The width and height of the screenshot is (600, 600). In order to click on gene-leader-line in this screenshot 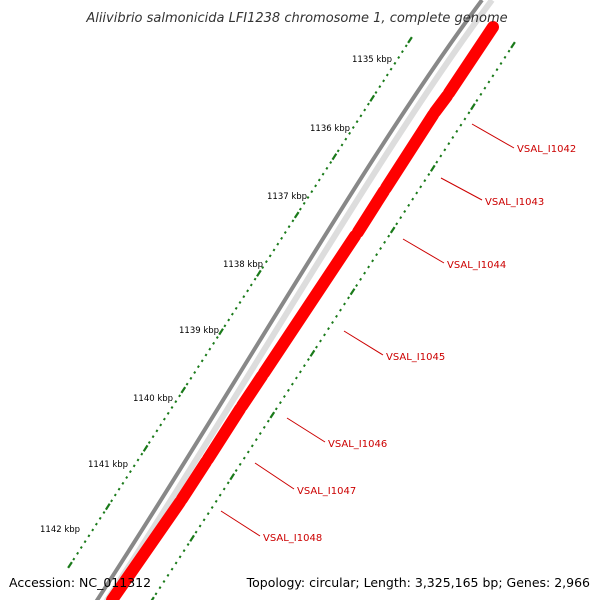, I will do `click(306, 430)`.